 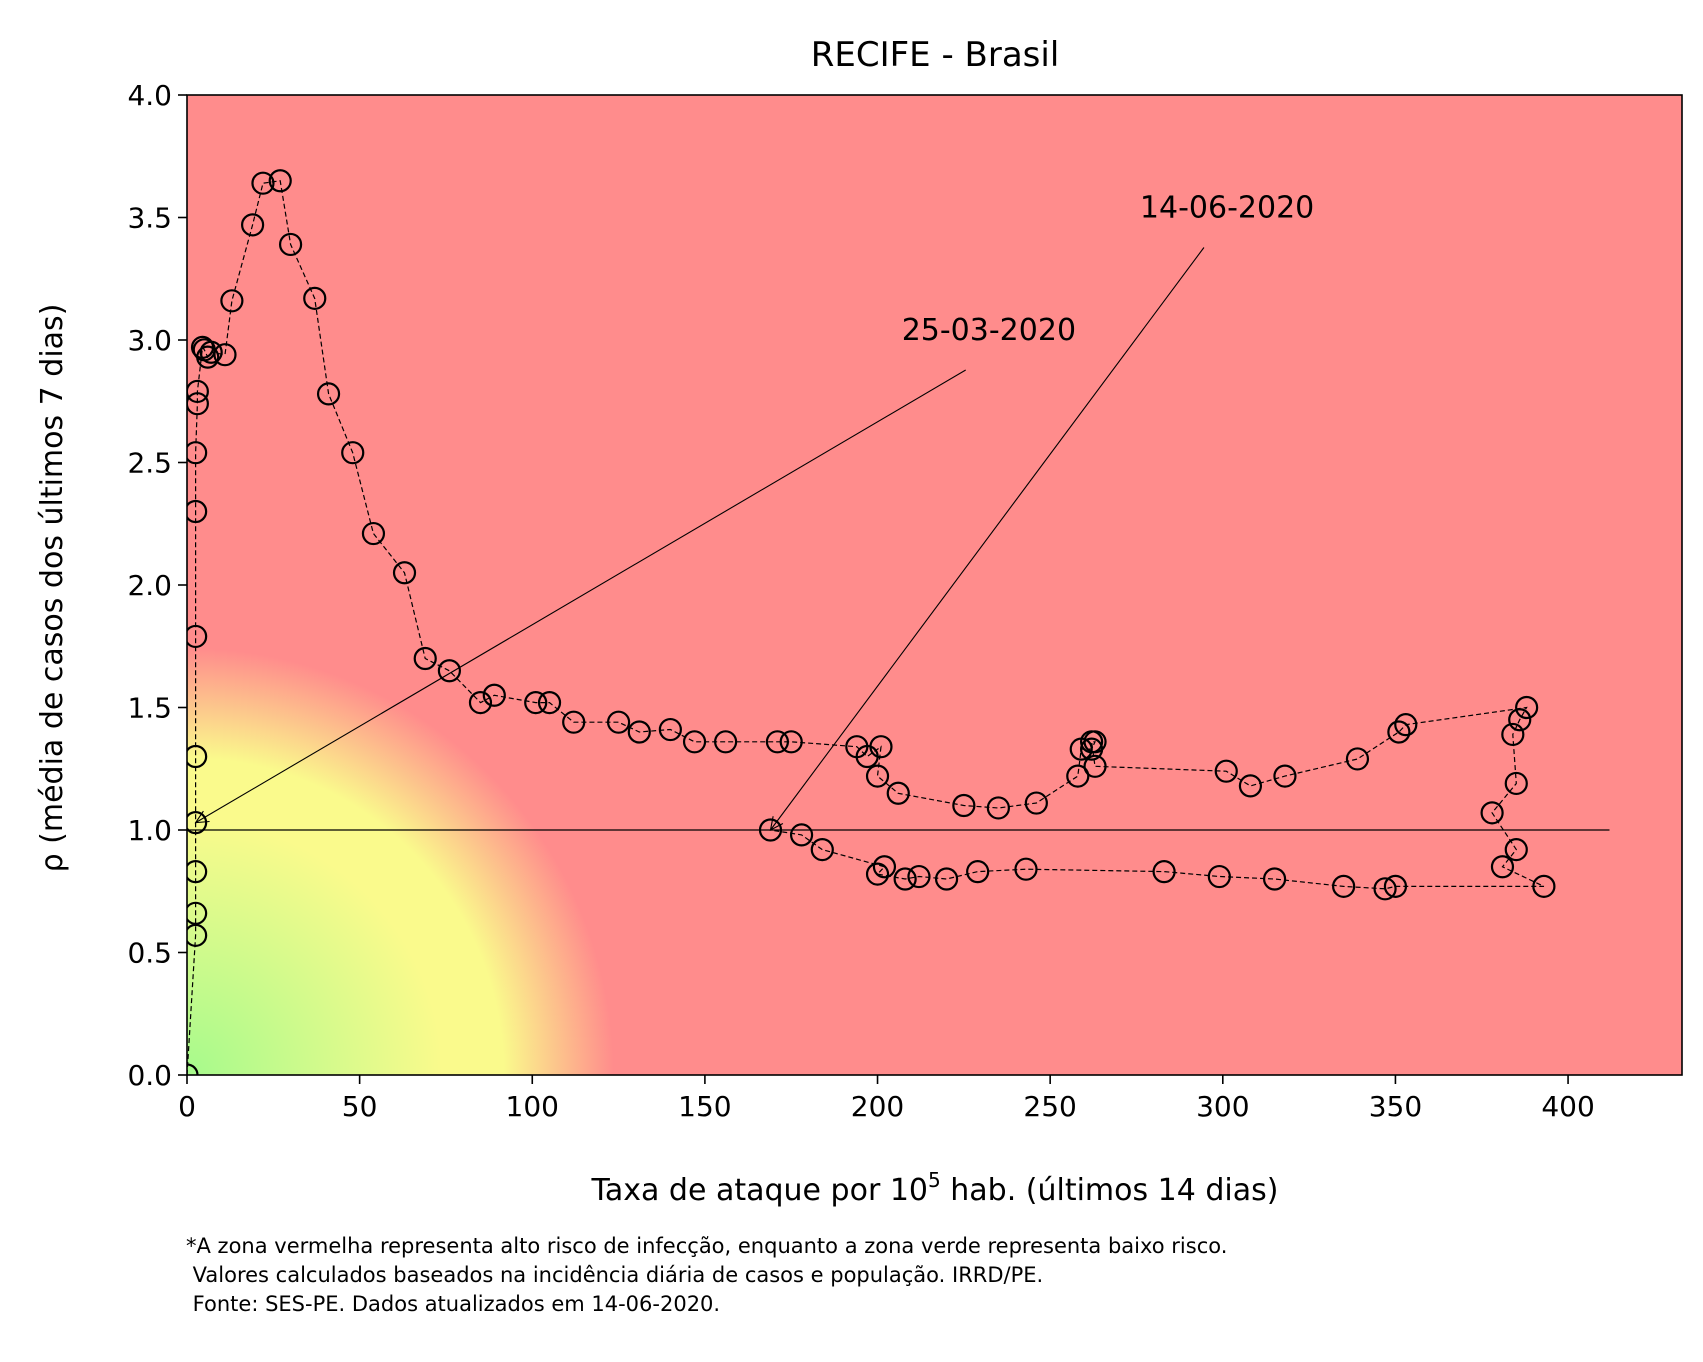 I want to click on x-tick-label: 50, so click(x=360, y=1106).